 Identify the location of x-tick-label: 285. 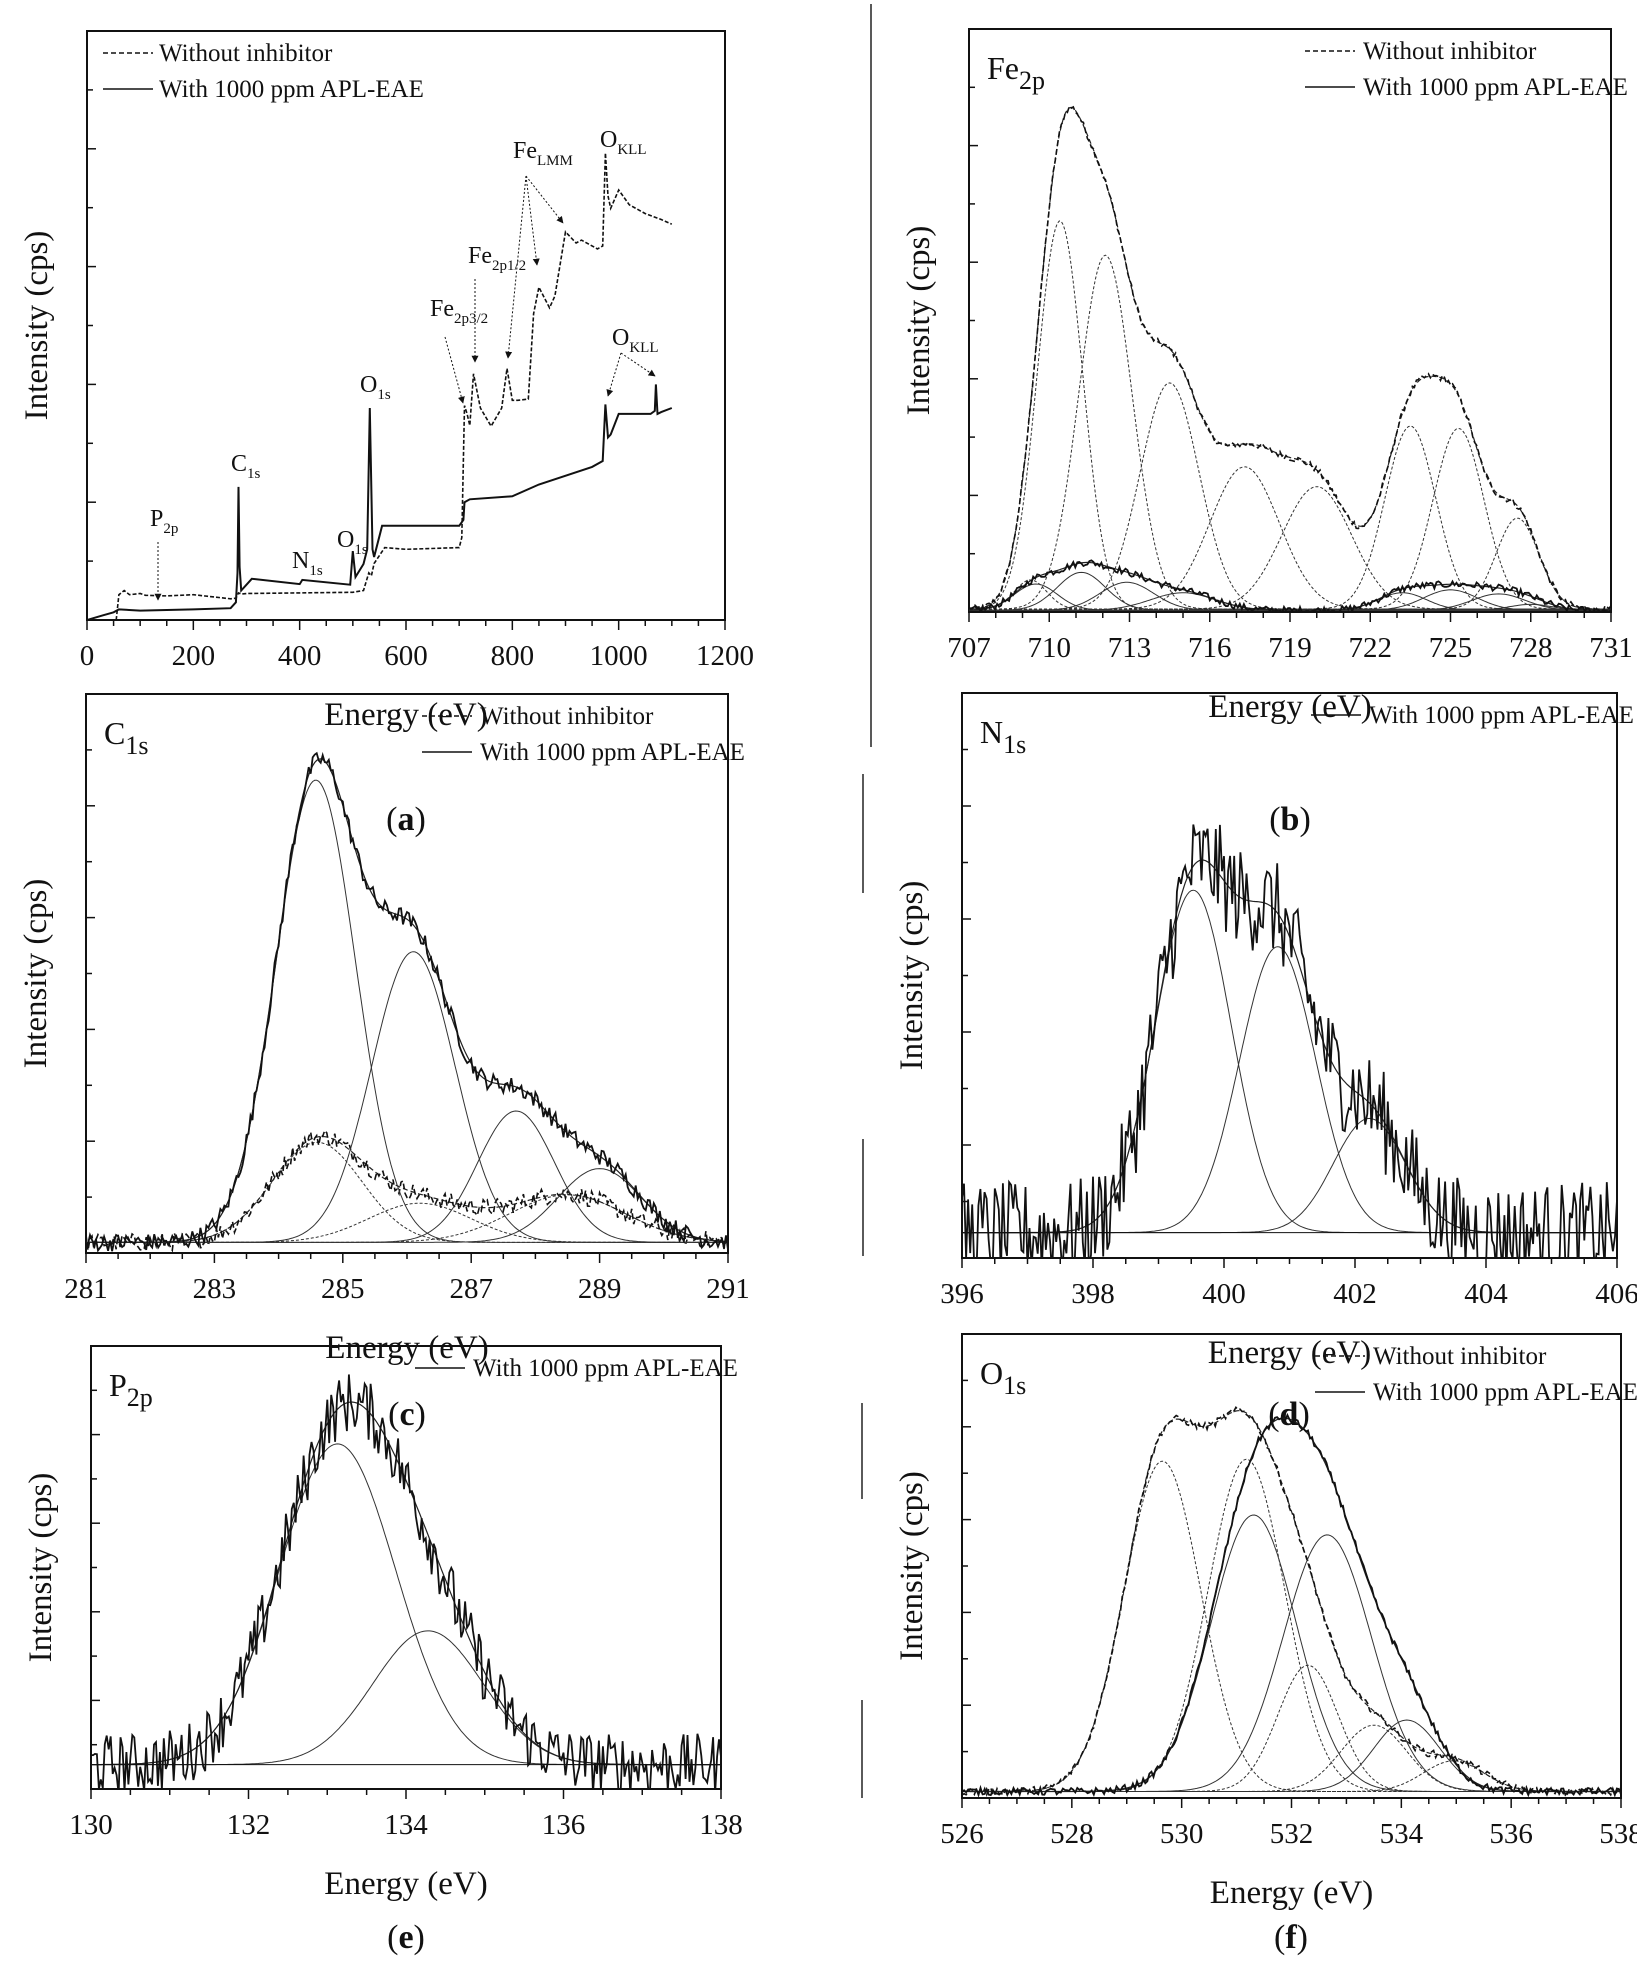
(343, 1289).